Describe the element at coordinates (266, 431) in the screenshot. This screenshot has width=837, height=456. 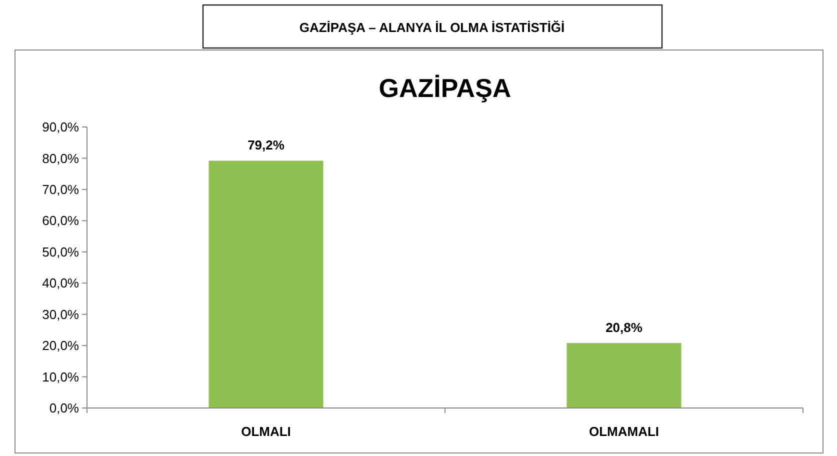
I see `x-tick-label: OLMALI` at that location.